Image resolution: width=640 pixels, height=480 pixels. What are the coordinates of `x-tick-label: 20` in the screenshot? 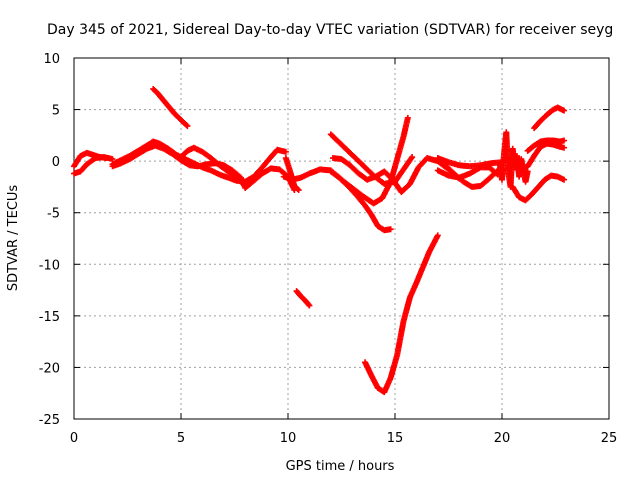 It's located at (502, 438).